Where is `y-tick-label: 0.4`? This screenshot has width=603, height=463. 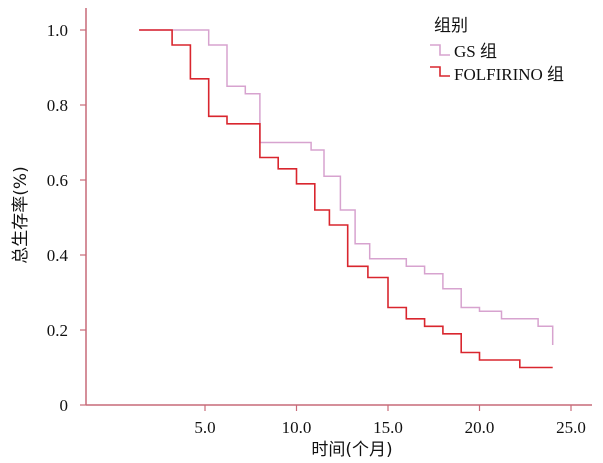 y-tick-label: 0.4 is located at coordinates (58, 255).